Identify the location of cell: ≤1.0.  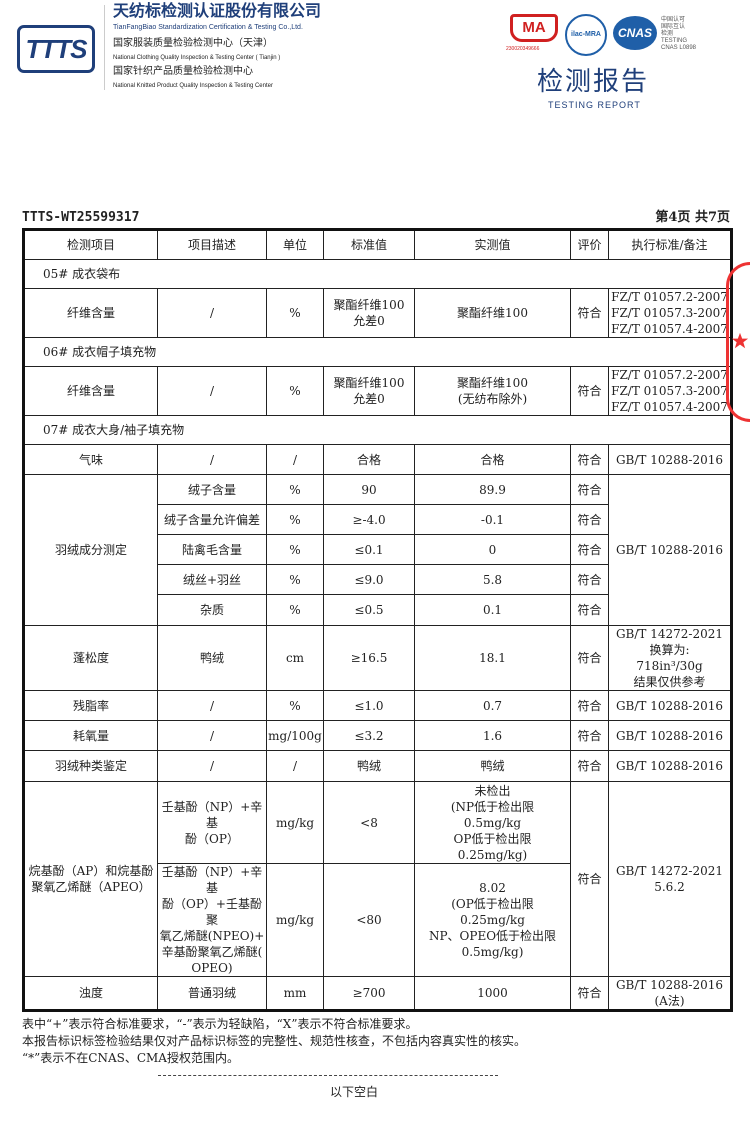
(369, 705).